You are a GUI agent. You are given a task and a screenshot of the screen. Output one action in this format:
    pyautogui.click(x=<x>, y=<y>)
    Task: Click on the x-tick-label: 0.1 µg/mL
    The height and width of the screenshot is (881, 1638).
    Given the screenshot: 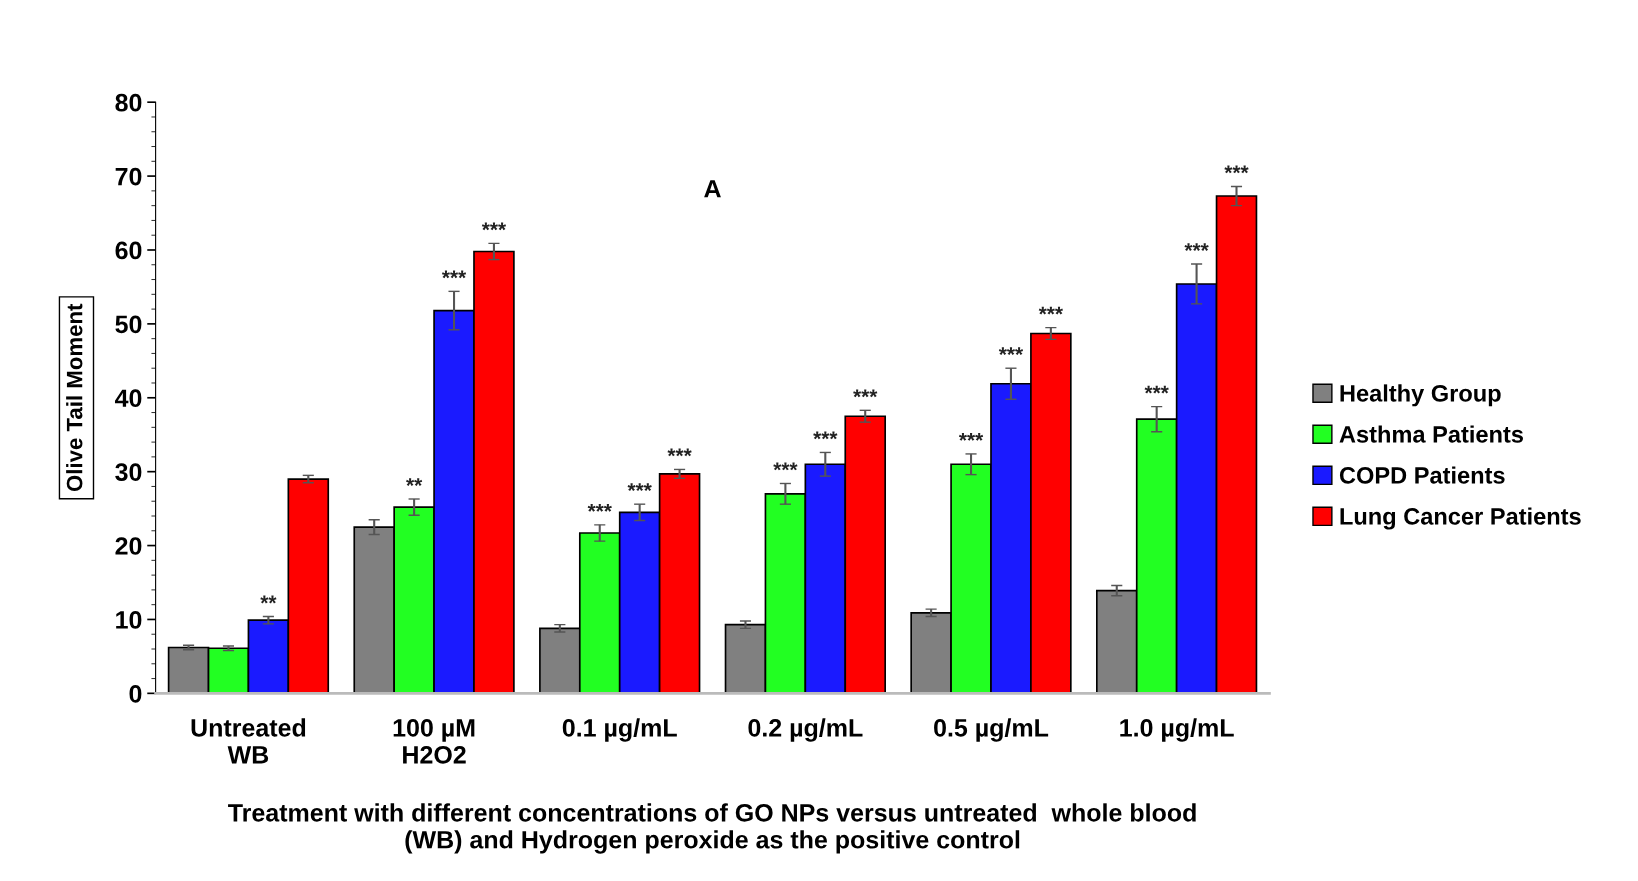 What is the action you would take?
    pyautogui.click(x=619, y=730)
    